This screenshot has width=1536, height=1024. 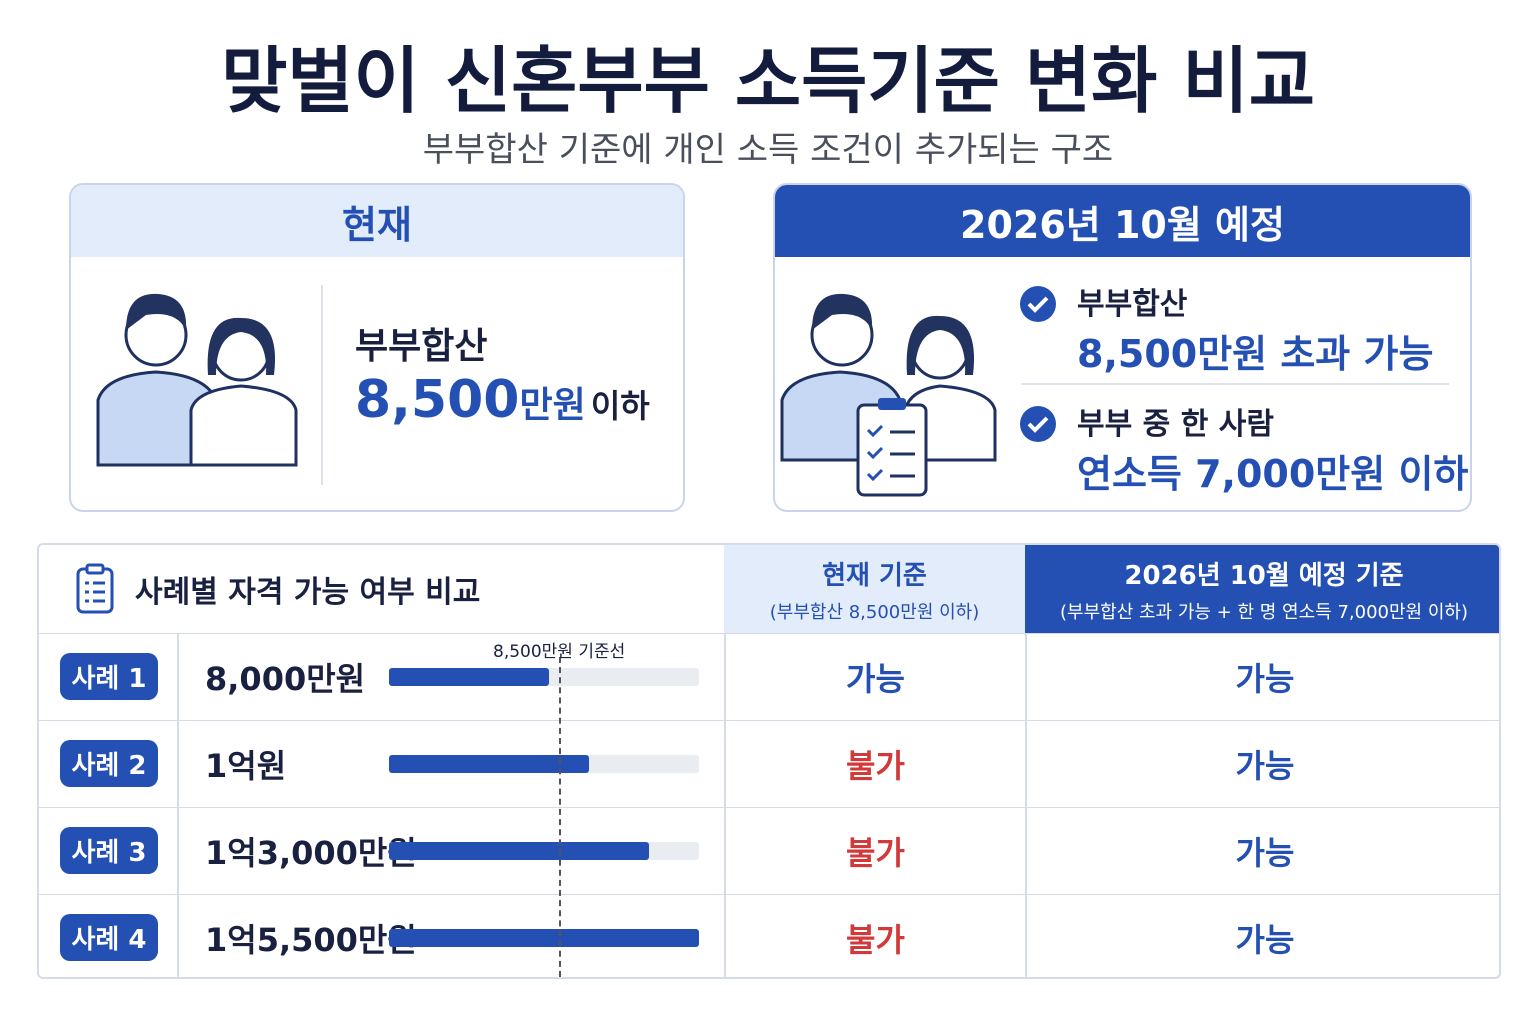 I want to click on column-note: (부부합산 초과 가능 + 한 명 연소득 7,000만원 이하), so click(x=1264, y=612).